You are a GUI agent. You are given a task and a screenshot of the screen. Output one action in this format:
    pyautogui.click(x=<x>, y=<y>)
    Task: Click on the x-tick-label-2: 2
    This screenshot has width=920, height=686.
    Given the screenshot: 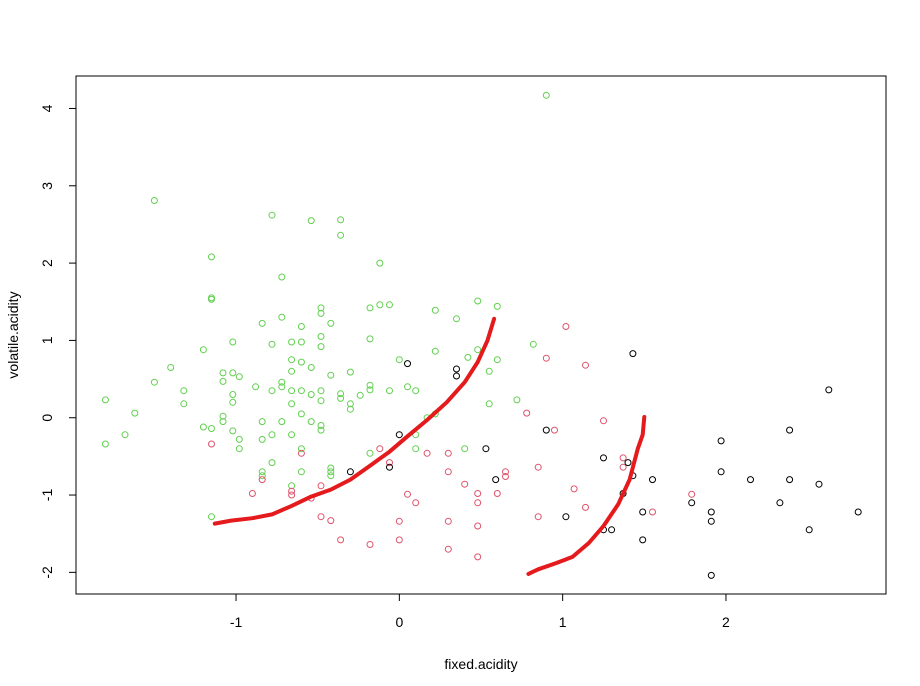 What is the action you would take?
    pyautogui.click(x=726, y=622)
    